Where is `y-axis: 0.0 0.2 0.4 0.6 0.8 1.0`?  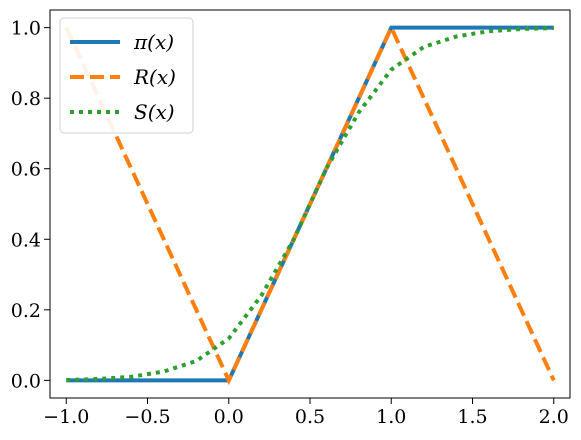 y-axis: 0.0 0.2 0.4 0.6 0.8 1.0 is located at coordinates (30, 205).